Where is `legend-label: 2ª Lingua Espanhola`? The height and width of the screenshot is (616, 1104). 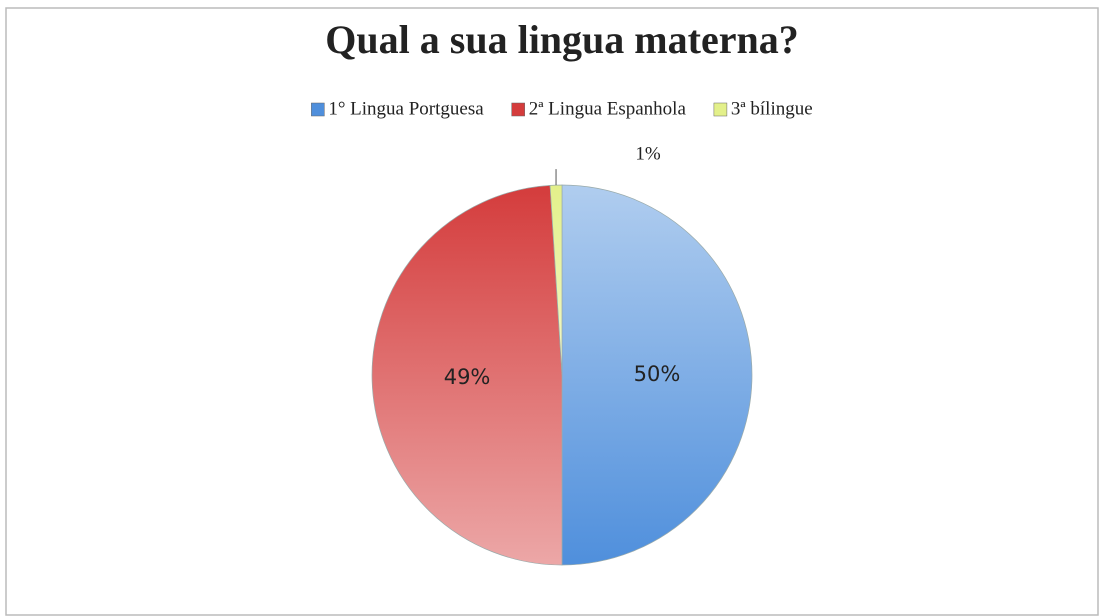
legend-label: 2ª Lingua Espanhola is located at coordinates (608, 108).